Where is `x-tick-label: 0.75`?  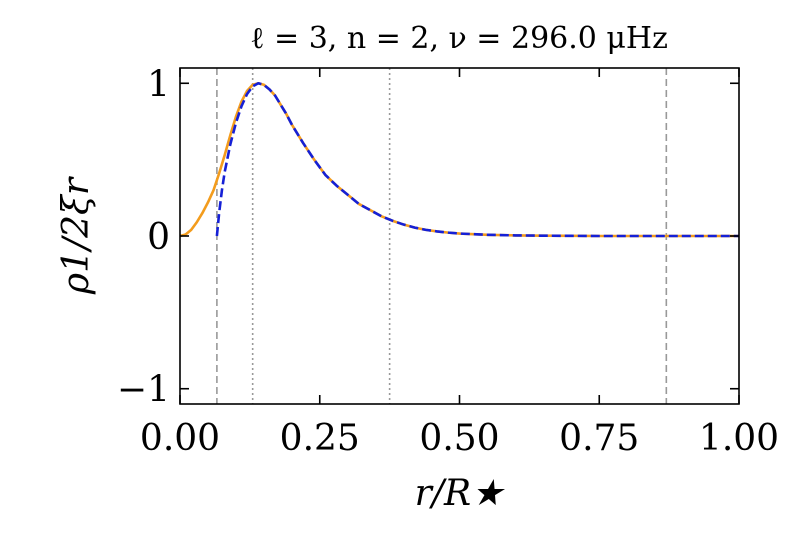 x-tick-label: 0.75 is located at coordinates (599, 438).